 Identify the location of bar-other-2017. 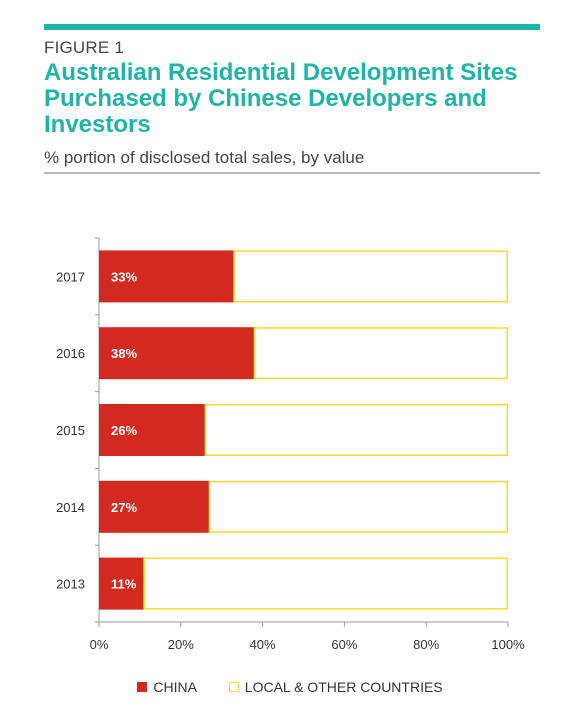
(370, 276).